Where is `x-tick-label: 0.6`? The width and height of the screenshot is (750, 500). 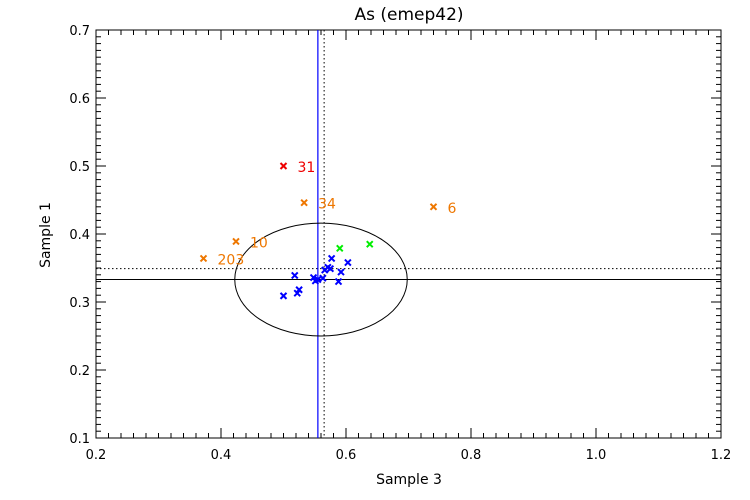 x-tick-label: 0.6 is located at coordinates (346, 455).